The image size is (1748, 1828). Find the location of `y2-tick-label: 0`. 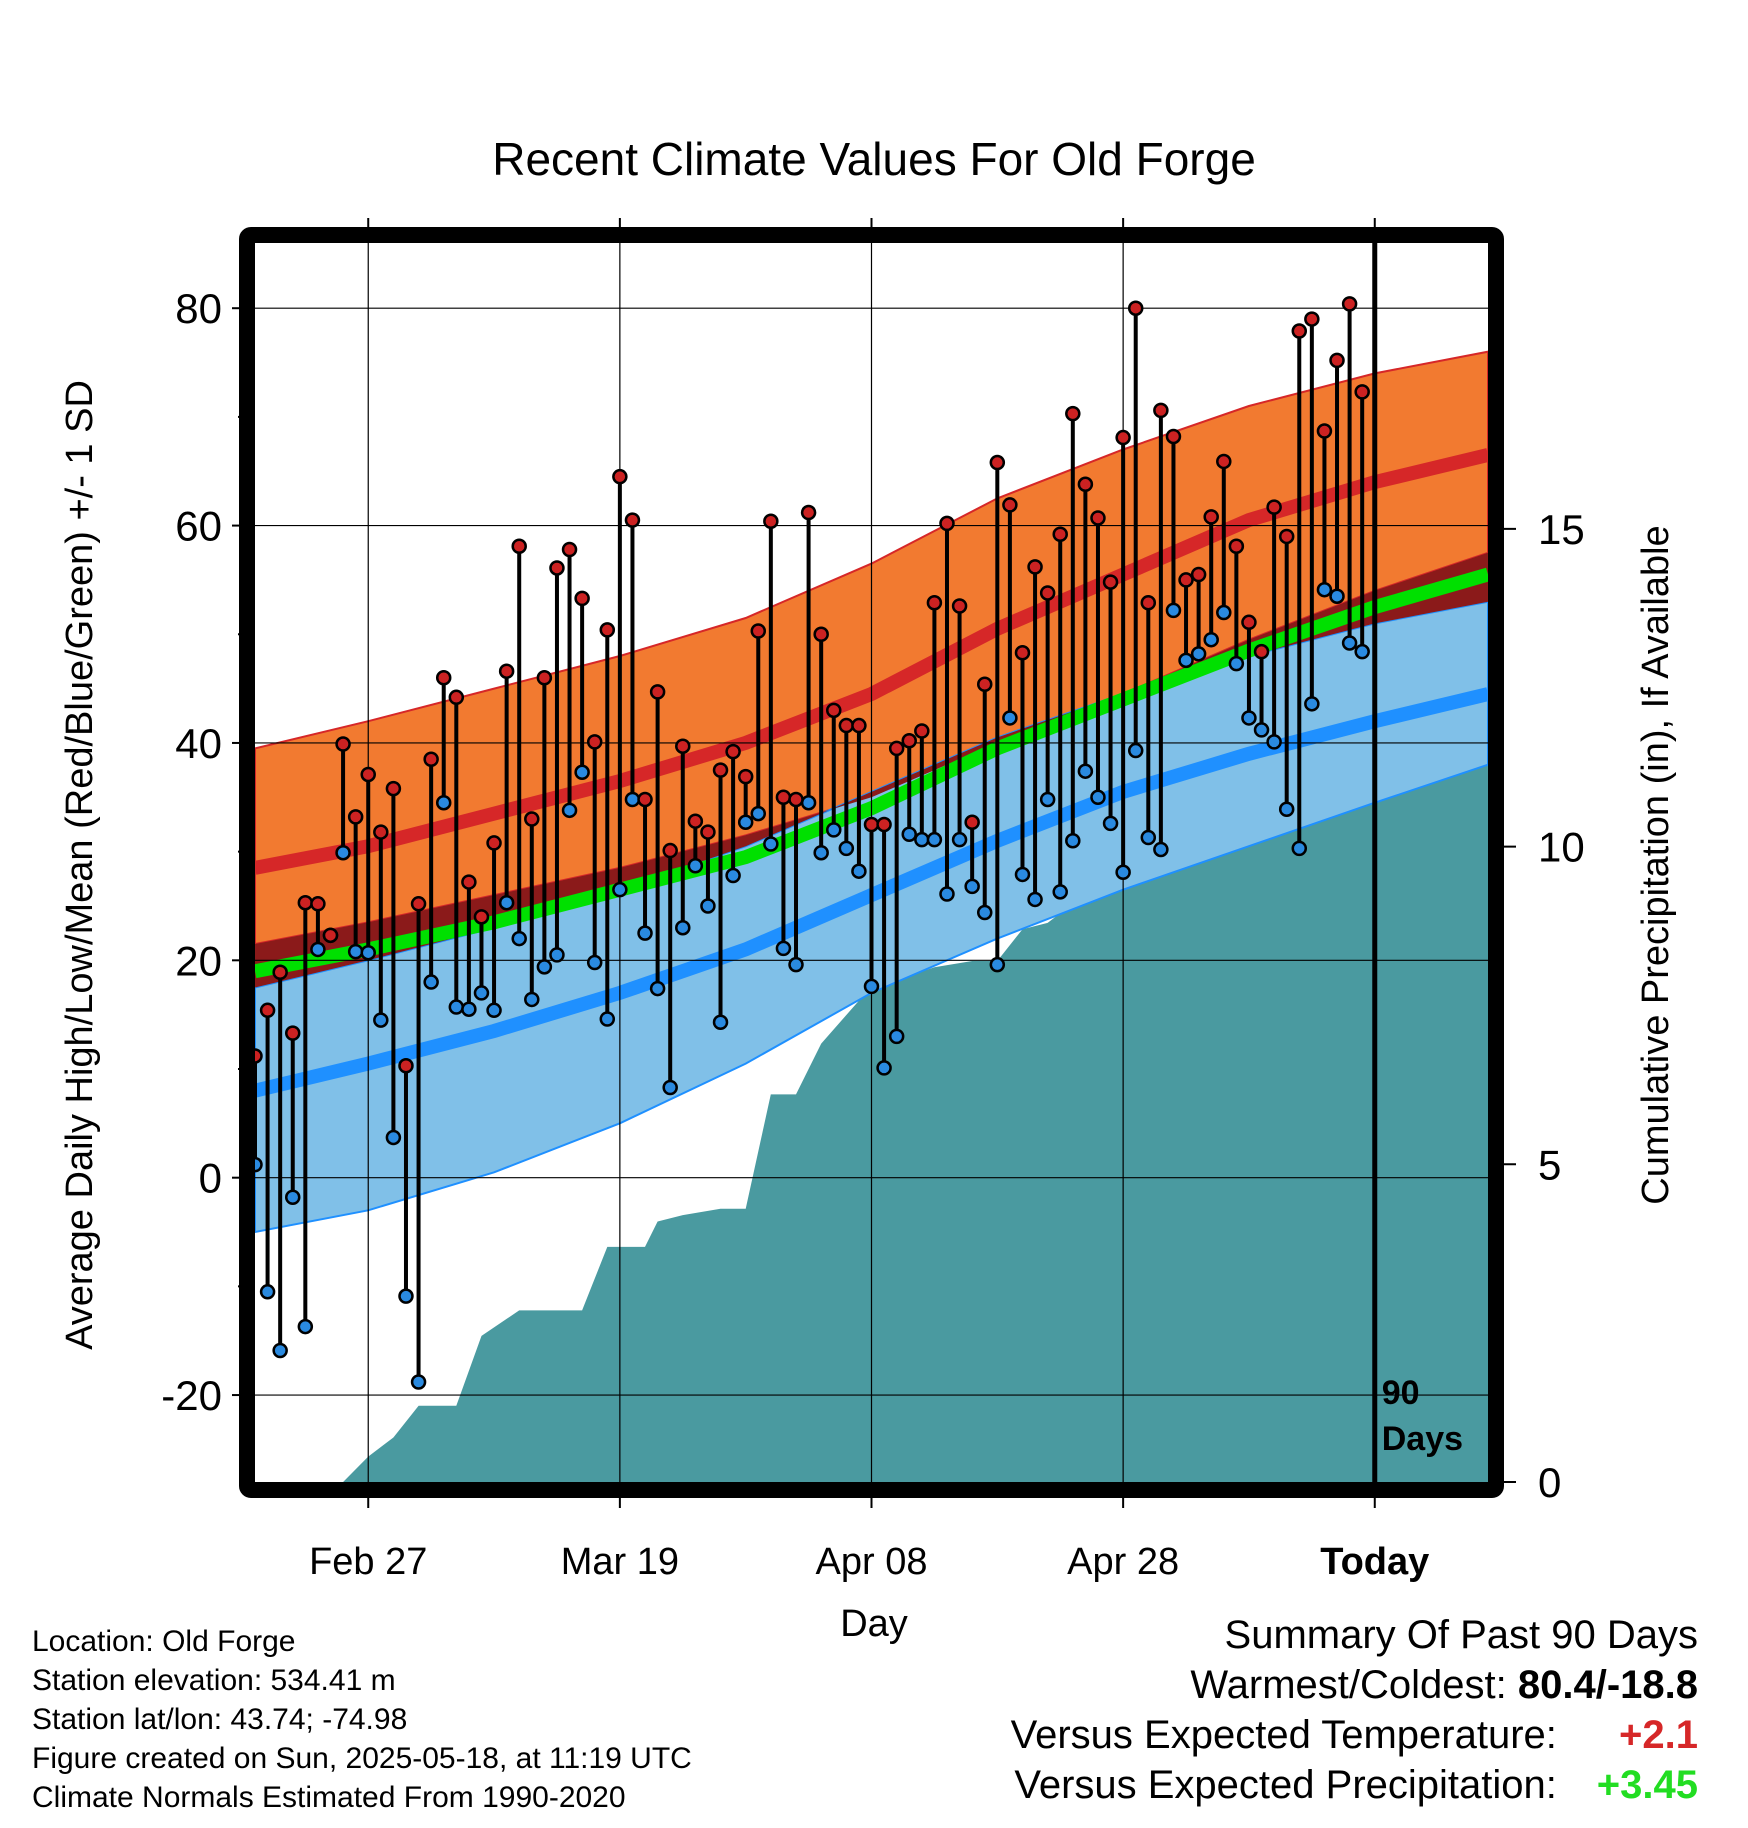

y2-tick-label: 0 is located at coordinates (1549, 1482).